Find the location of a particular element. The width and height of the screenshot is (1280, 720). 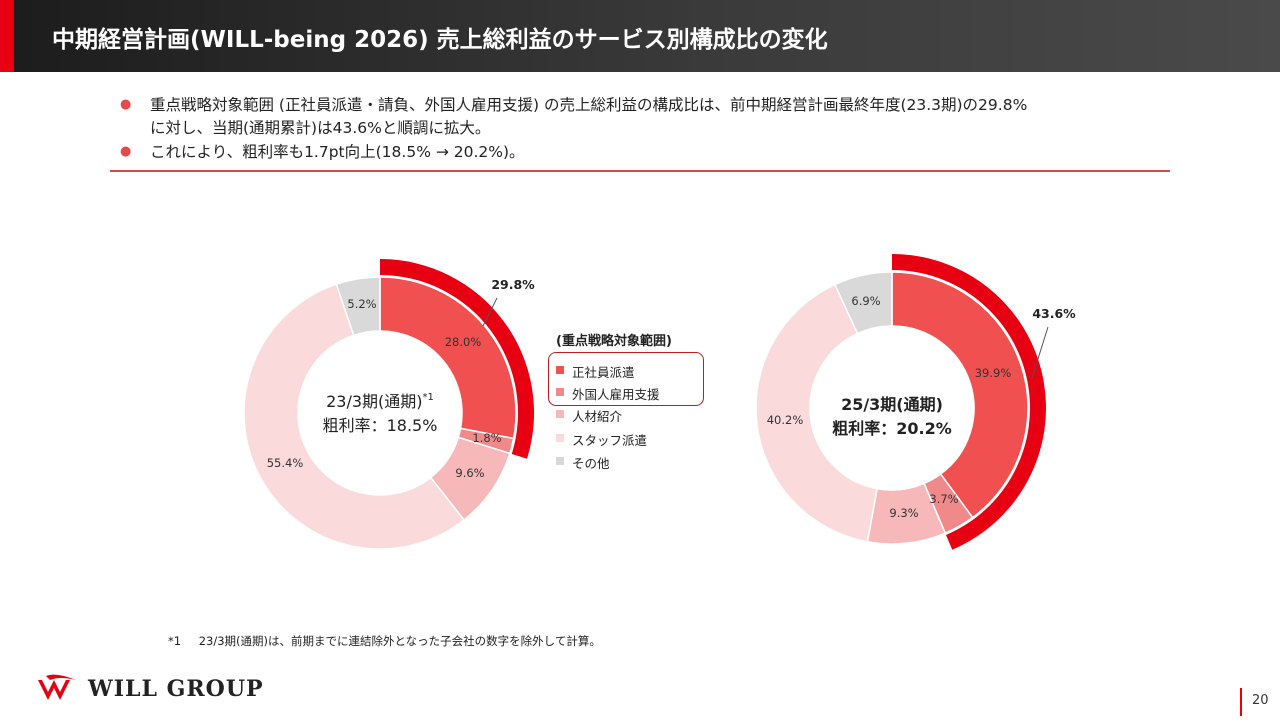

slice-label-0-2: 9.6% is located at coordinates (469, 473).